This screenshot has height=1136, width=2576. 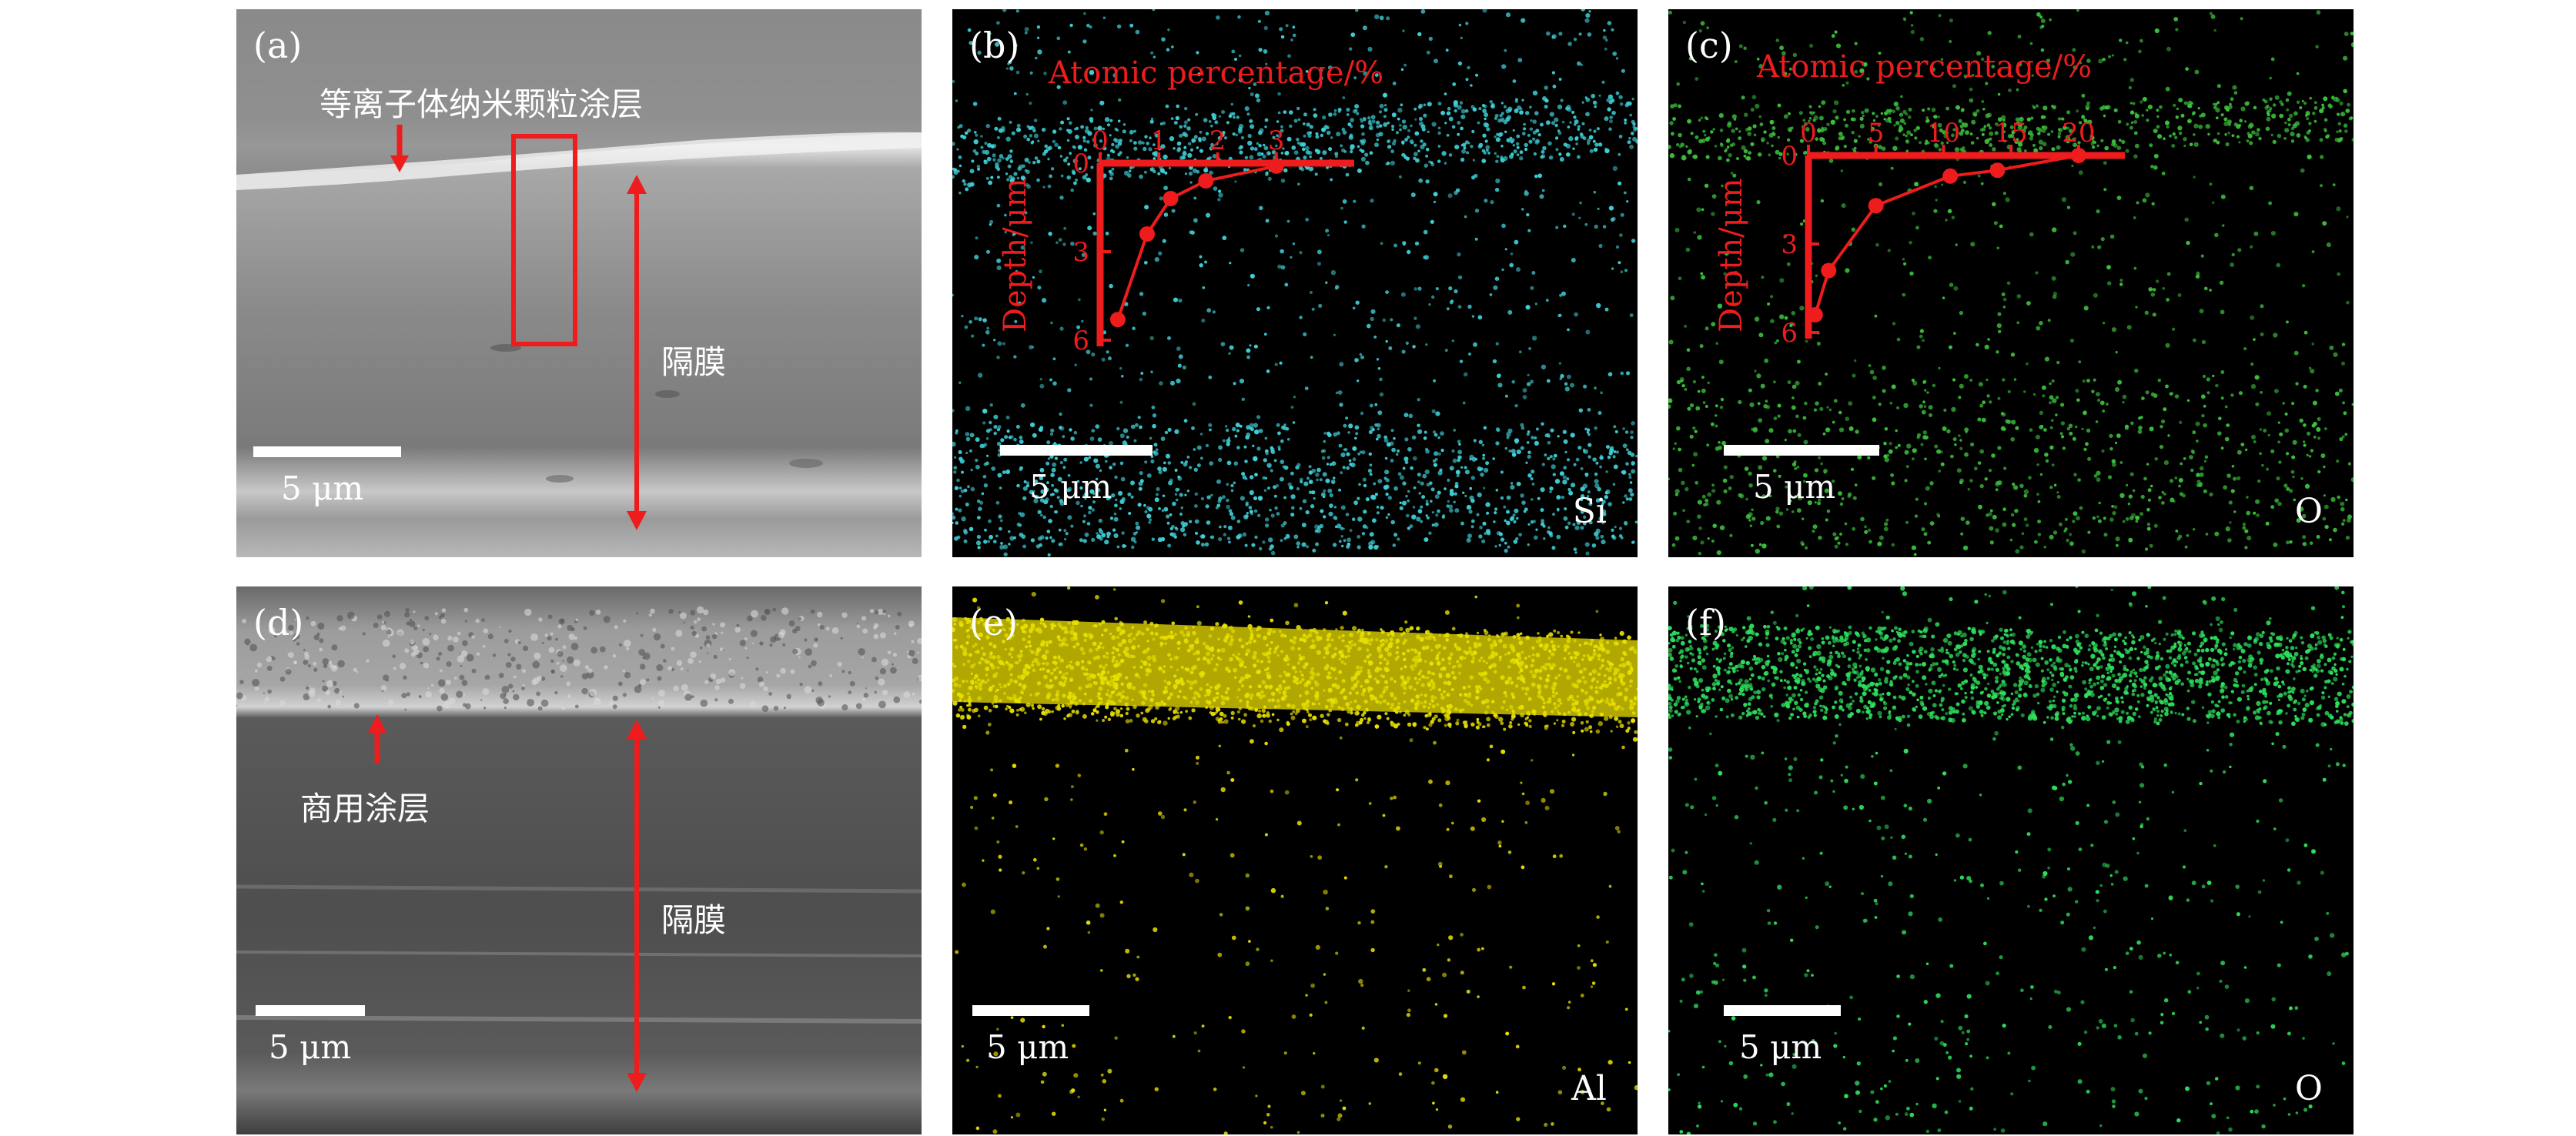 What do you see at coordinates (1216, 73) in the screenshot?
I see `xlabel-b: Atomic percentage/%` at bounding box center [1216, 73].